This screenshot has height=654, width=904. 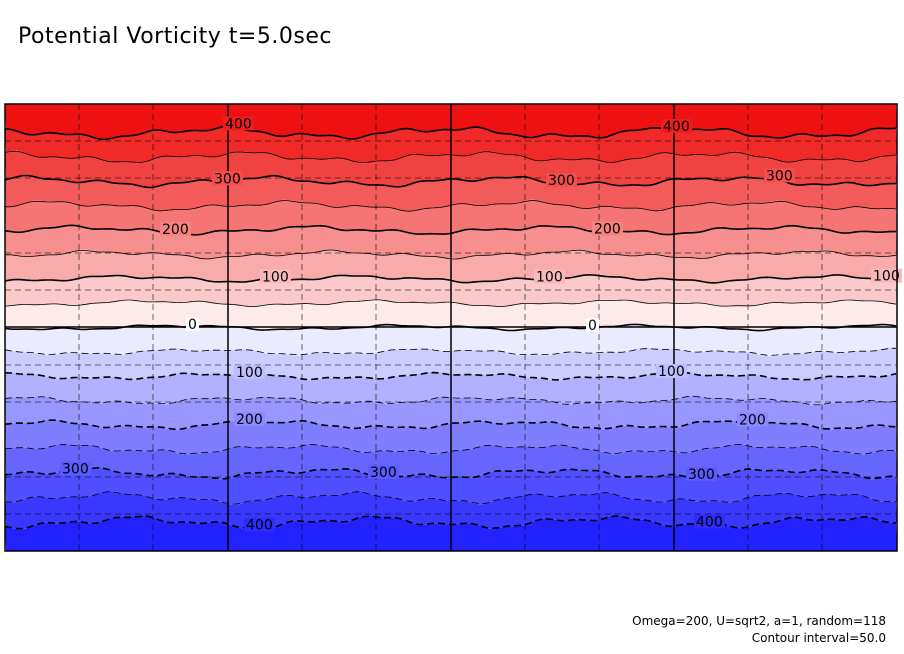 I want to click on contour--250, so click(x=450, y=449).